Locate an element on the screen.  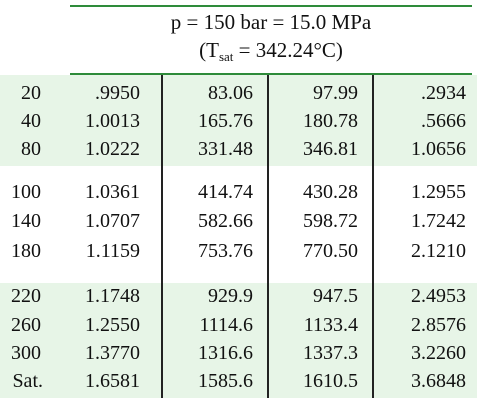
enthalpy-cell: 1133.4 is located at coordinates (330, 325).